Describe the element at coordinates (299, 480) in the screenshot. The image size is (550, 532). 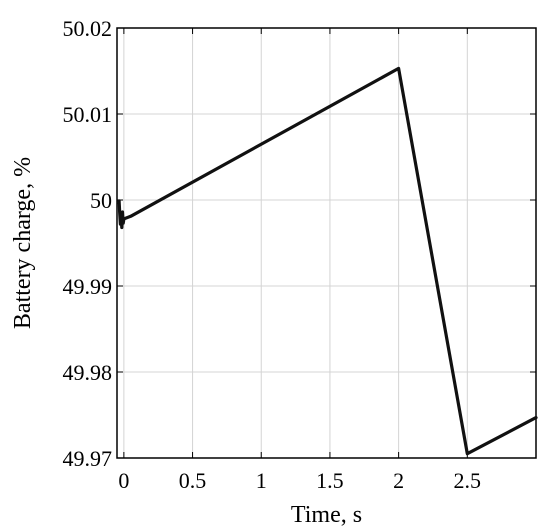
I see `x-tick-labels: 0 0.5 1 1.5 2 2.5` at that location.